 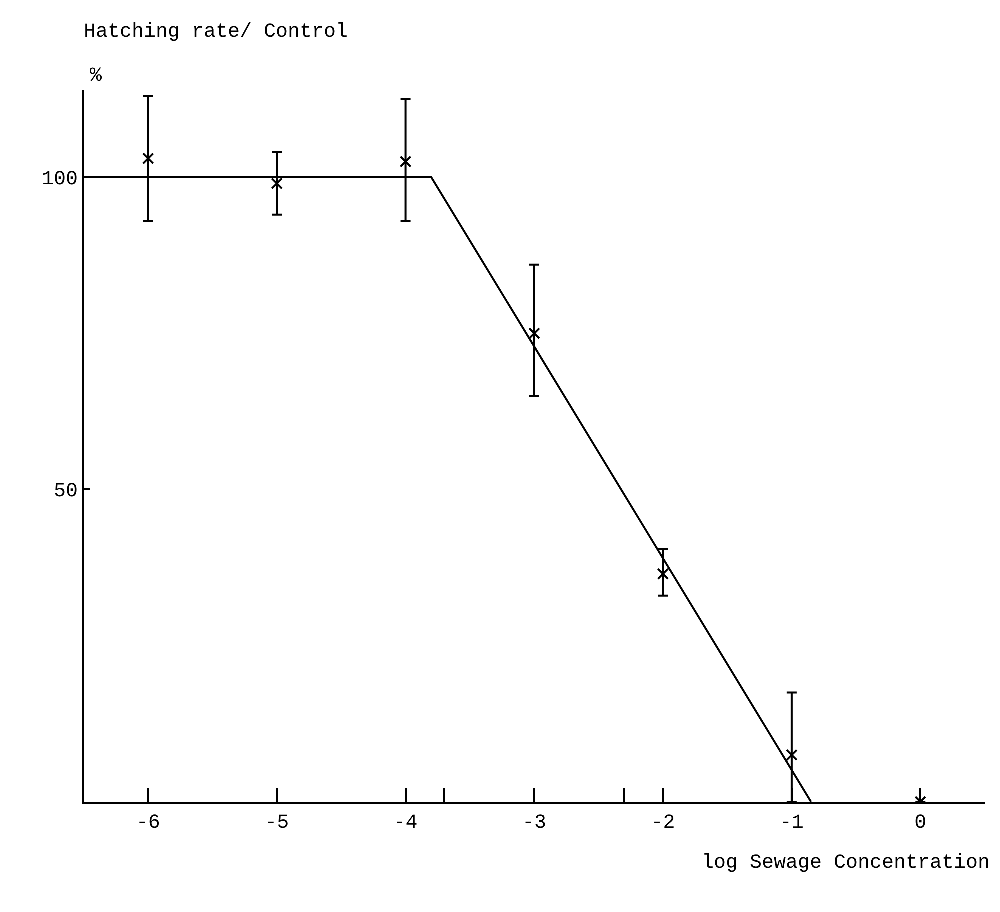 I want to click on y-axis-title: %, so click(x=96, y=76).